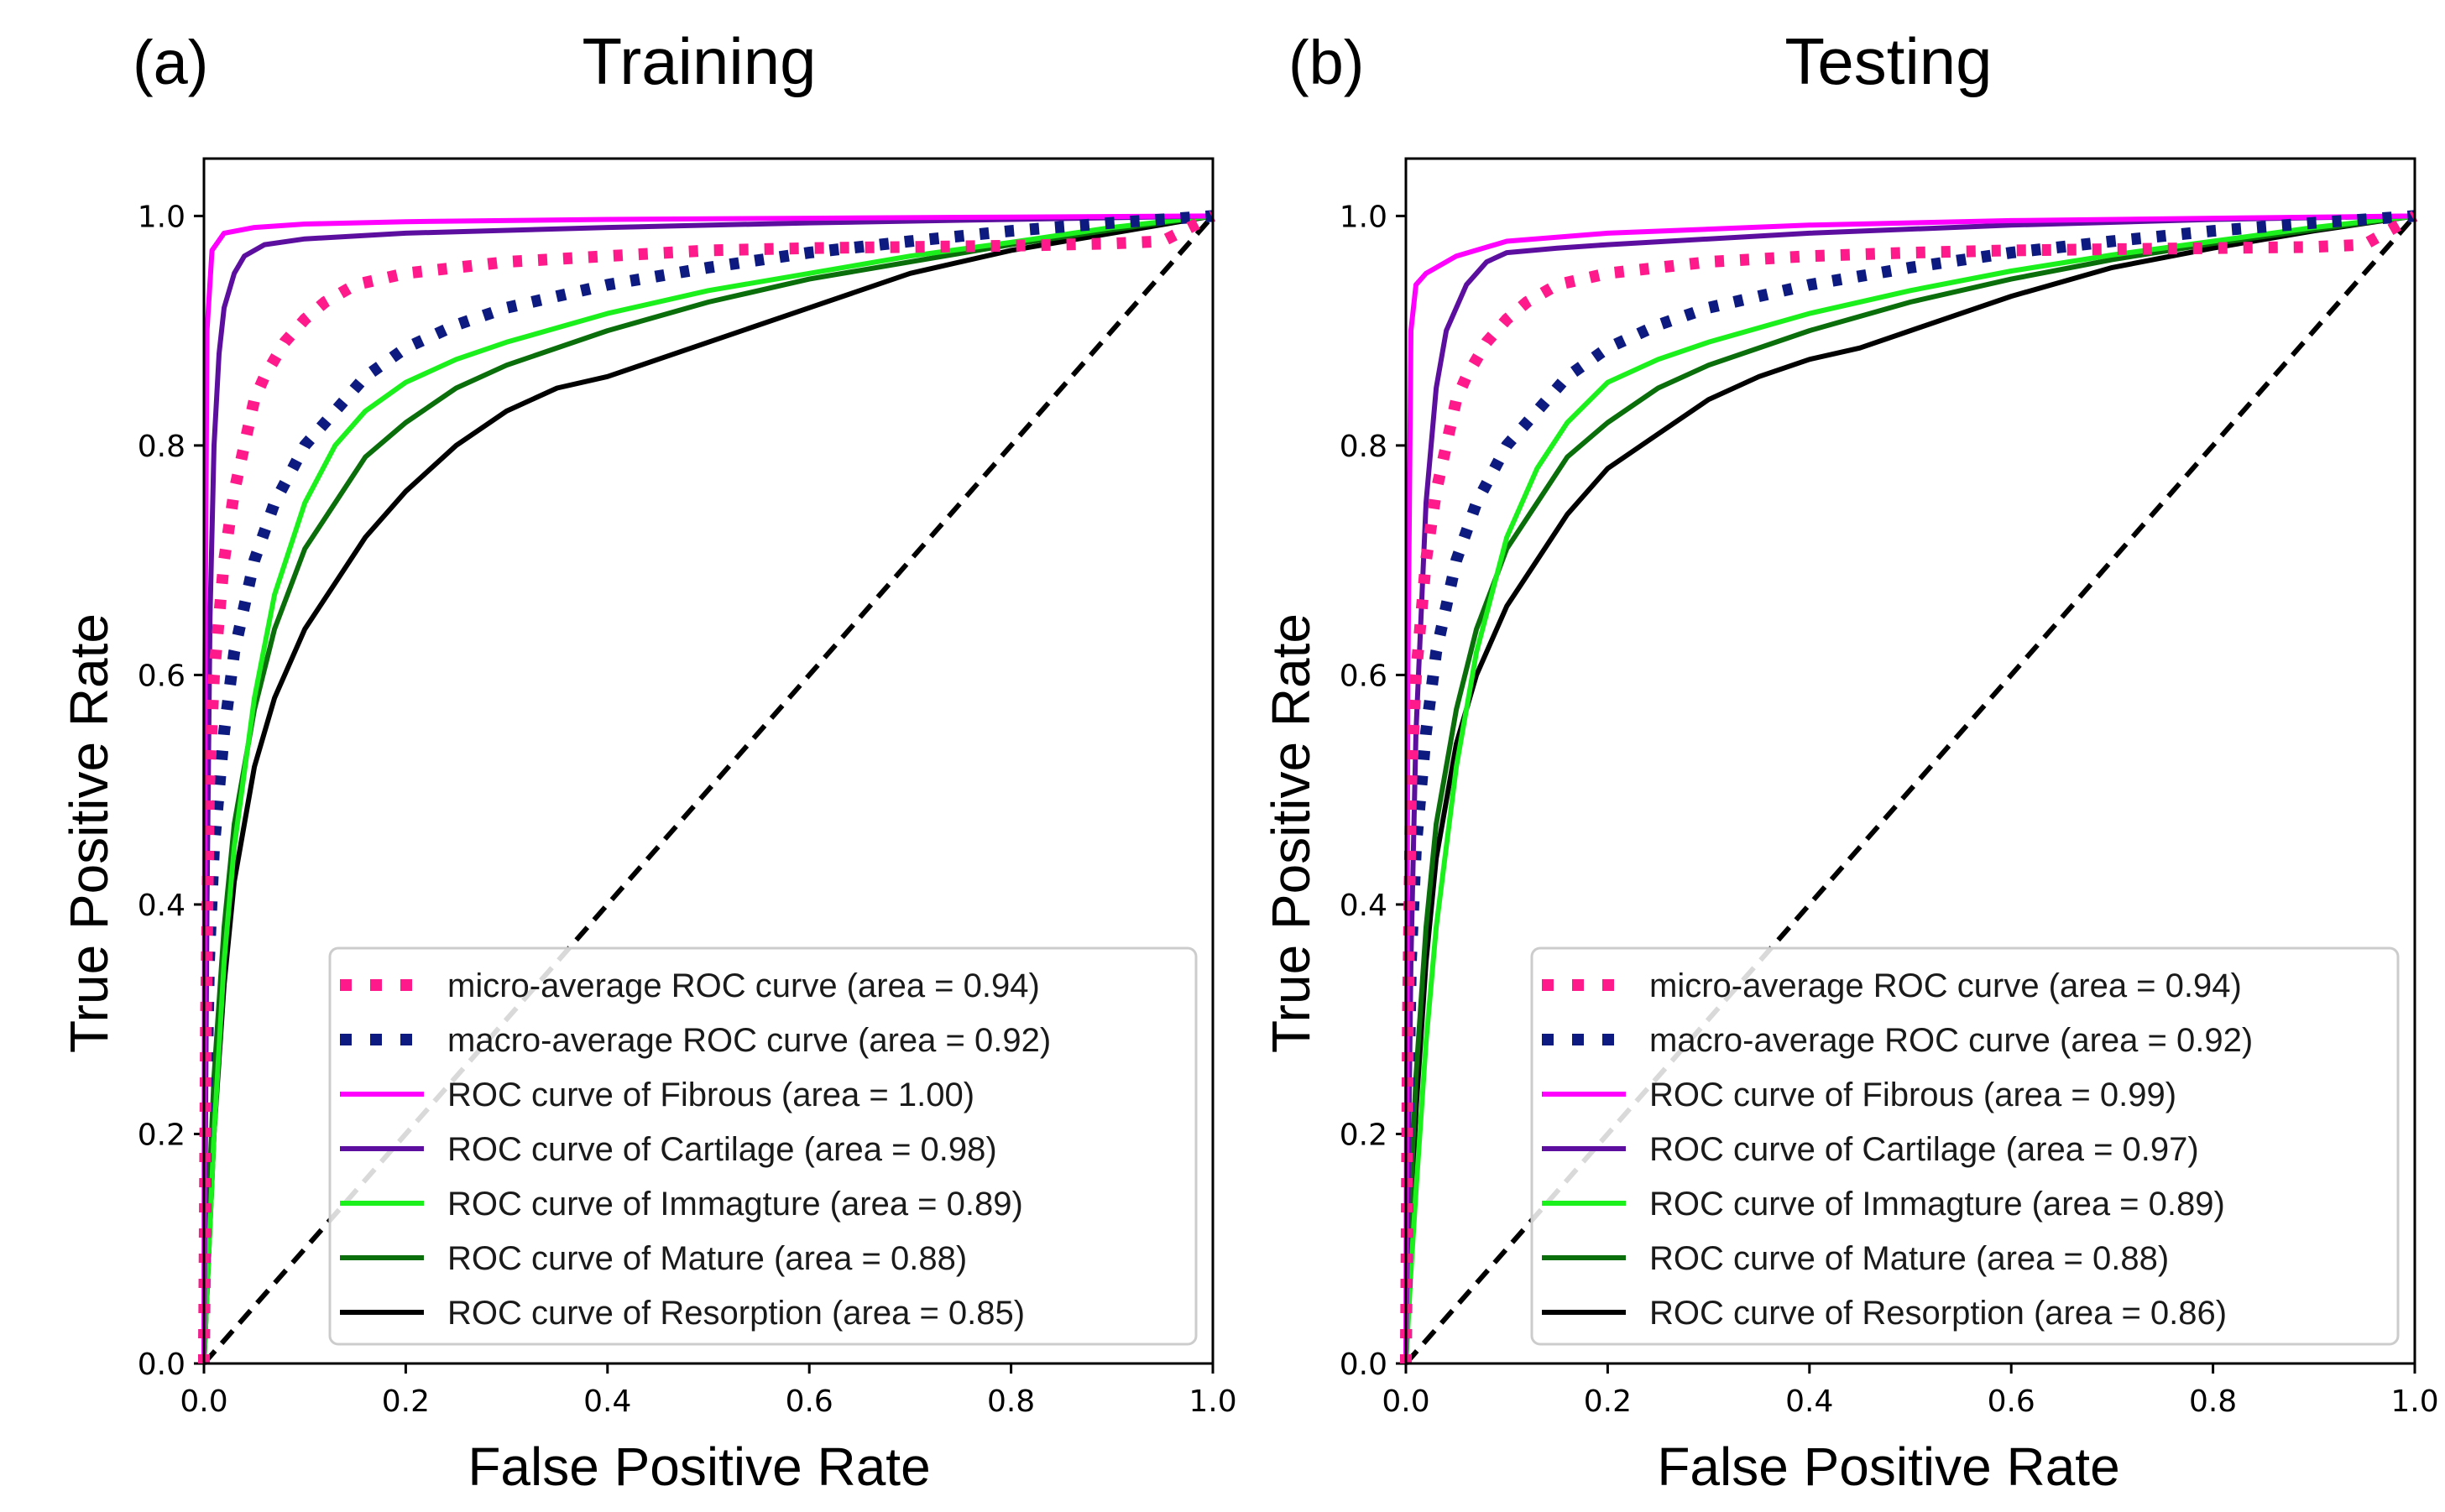 The width and height of the screenshot is (2445, 1512). What do you see at coordinates (1924, 1150) in the screenshot?
I see `legend-label: ROC curve of Cartilage (area = 0.97)` at bounding box center [1924, 1150].